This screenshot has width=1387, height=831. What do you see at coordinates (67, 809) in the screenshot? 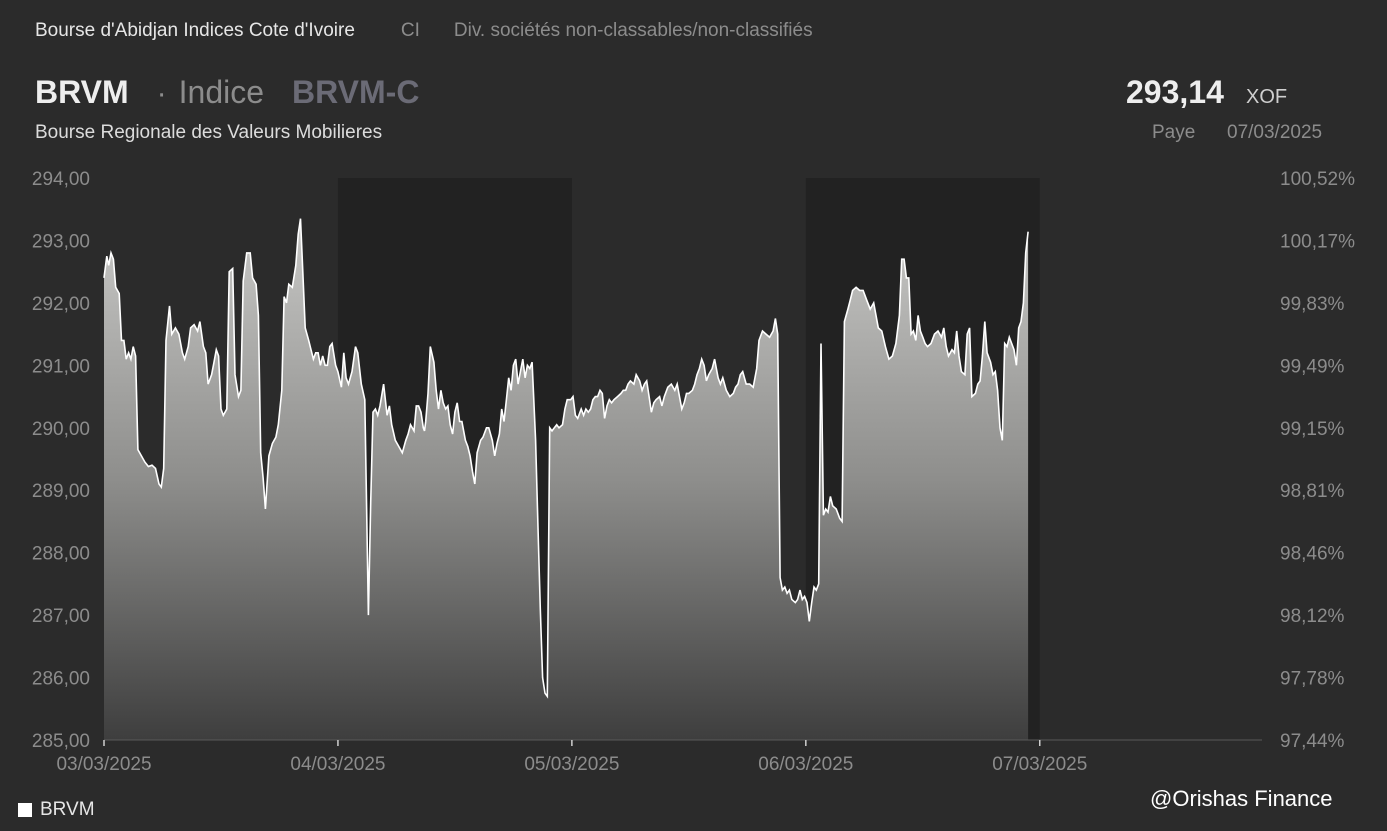
I see `legend-label: BRVM` at bounding box center [67, 809].